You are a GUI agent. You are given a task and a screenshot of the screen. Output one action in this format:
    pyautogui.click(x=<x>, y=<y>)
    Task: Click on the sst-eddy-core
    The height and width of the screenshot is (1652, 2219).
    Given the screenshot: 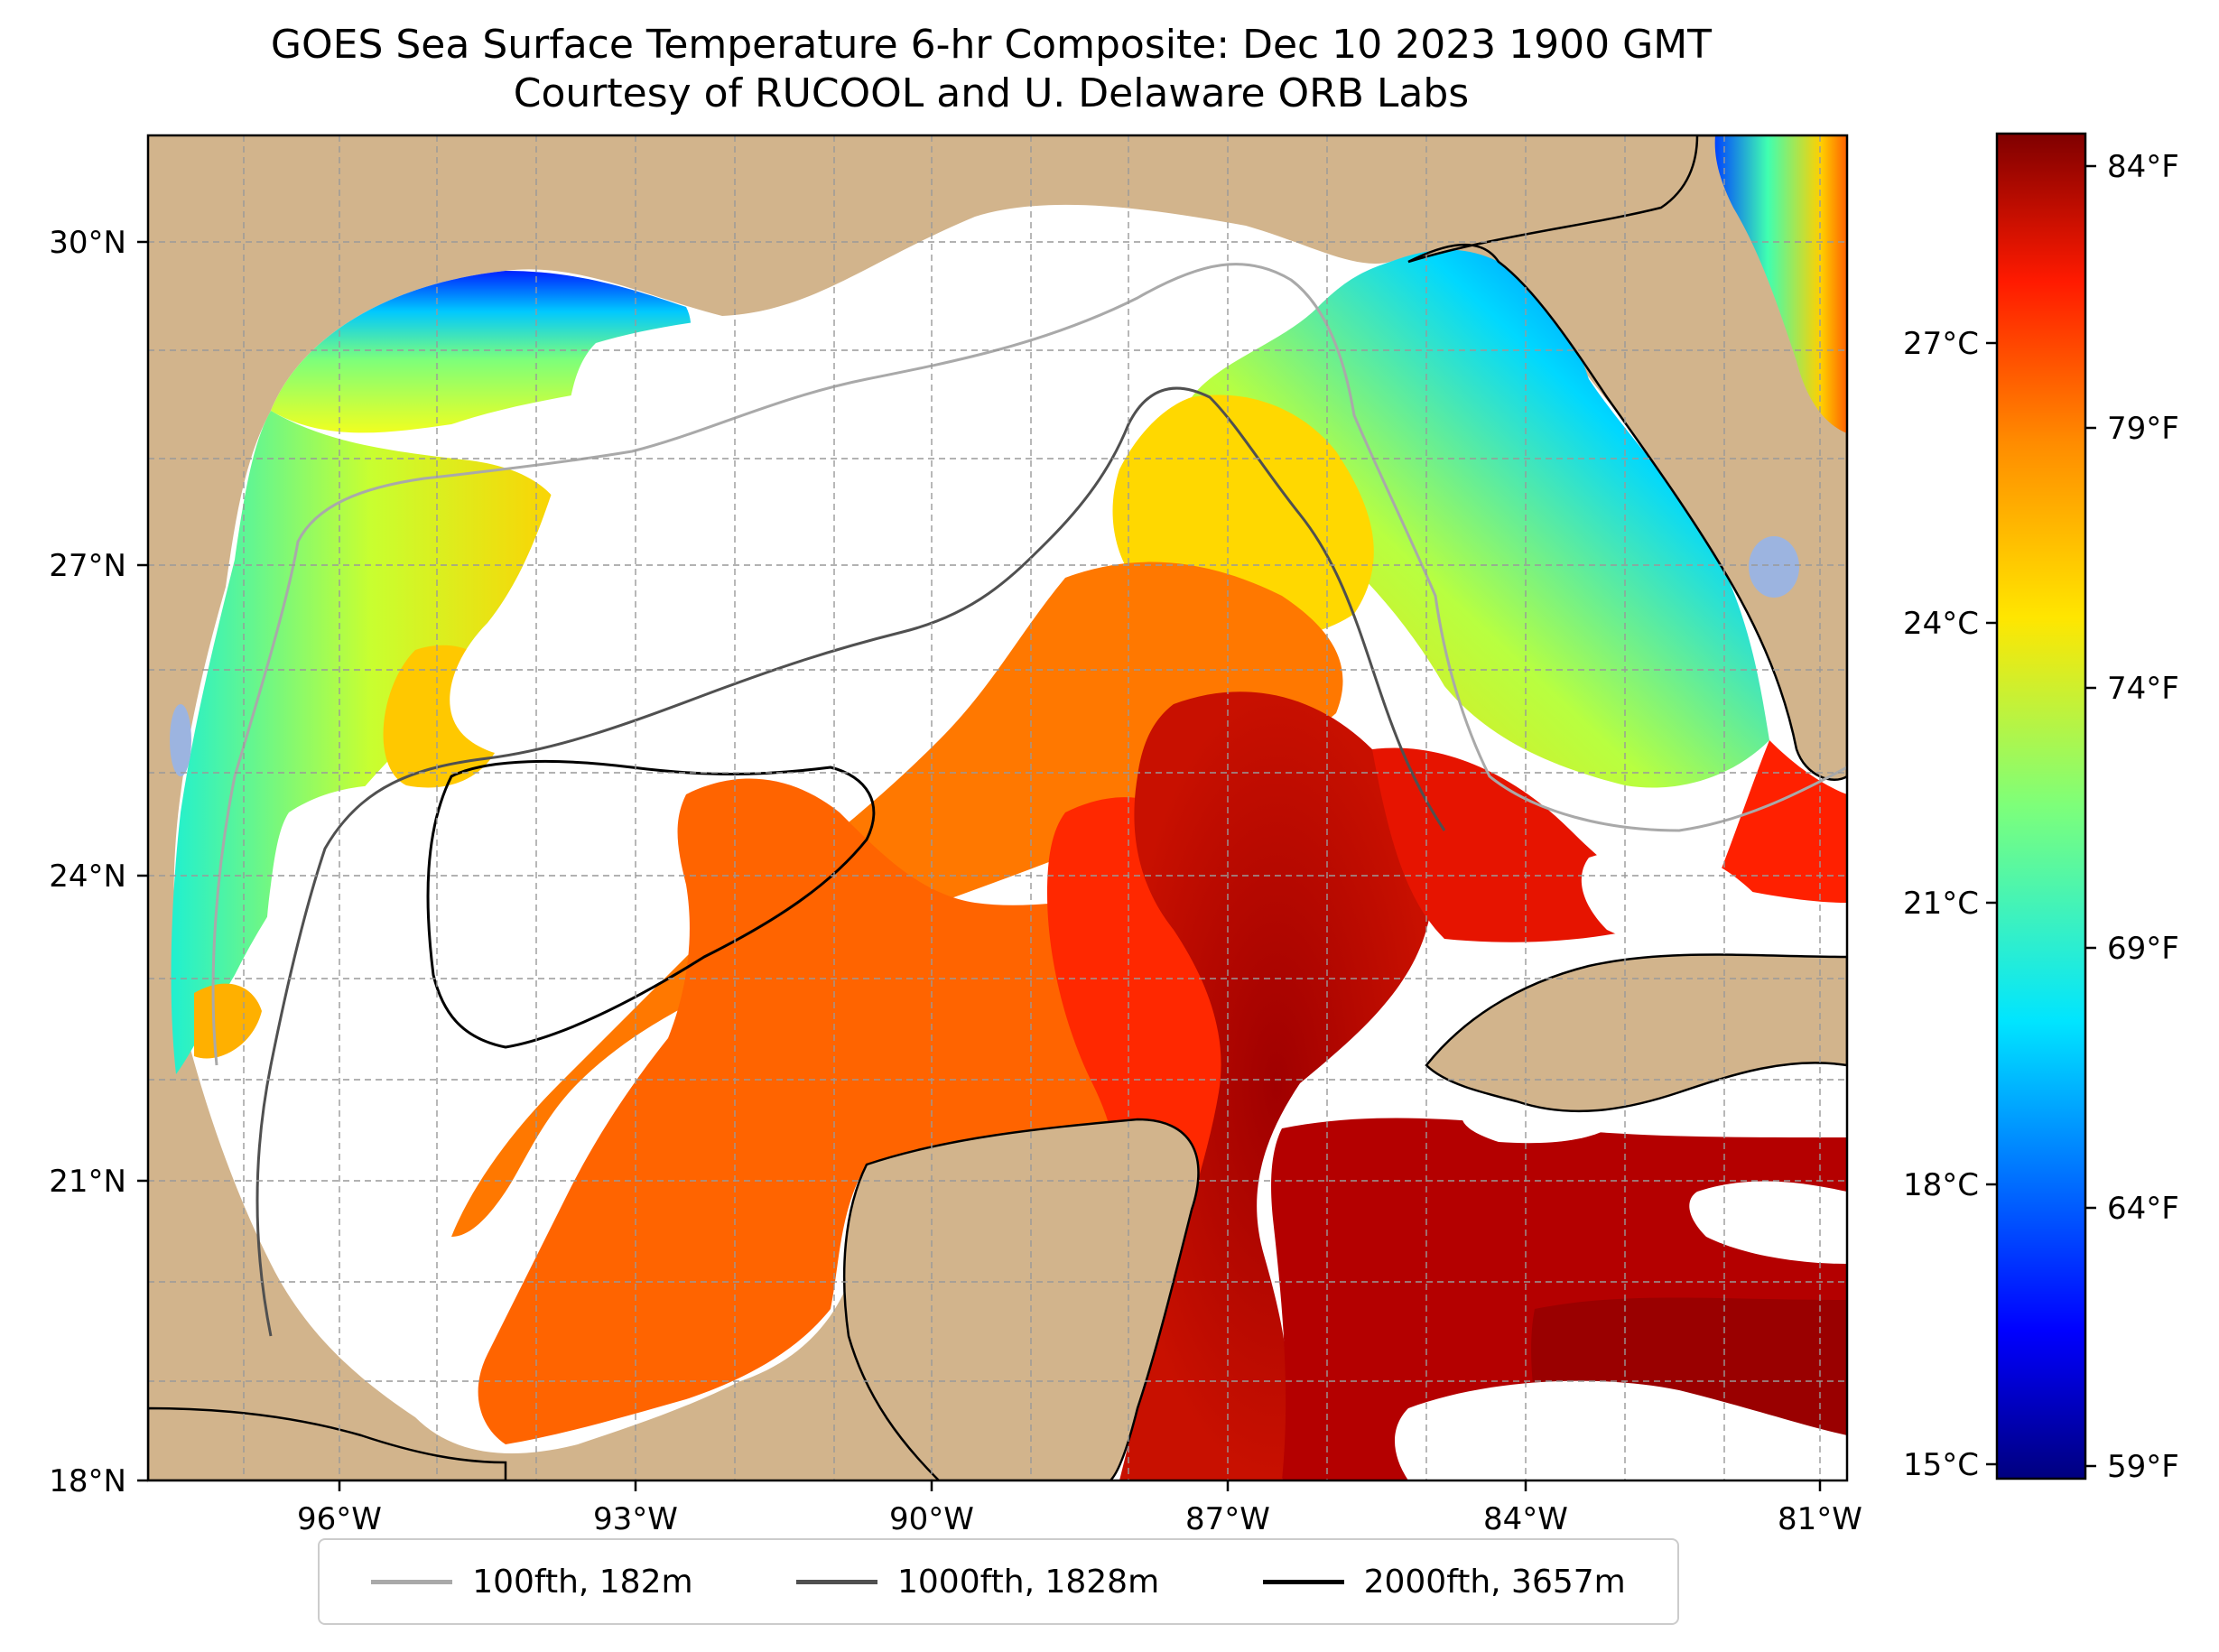 What is the action you would take?
    pyautogui.click(x=1276, y=1085)
    